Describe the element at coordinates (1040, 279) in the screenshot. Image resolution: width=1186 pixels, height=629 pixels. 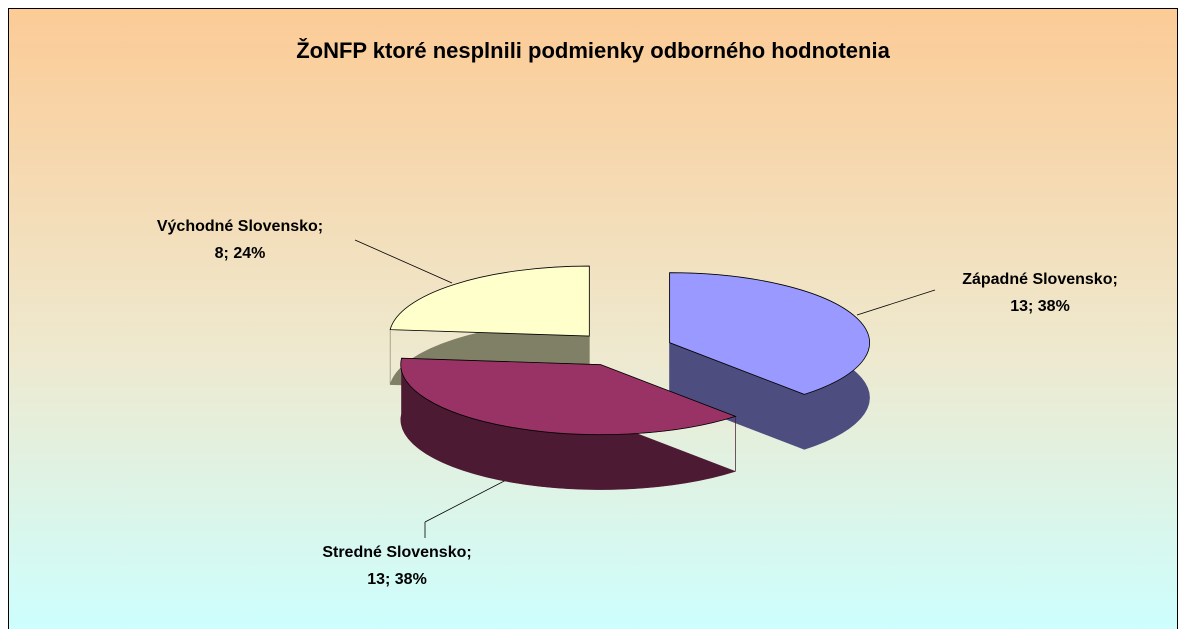
I see `data-label-name: Západné Slovensko;` at that location.